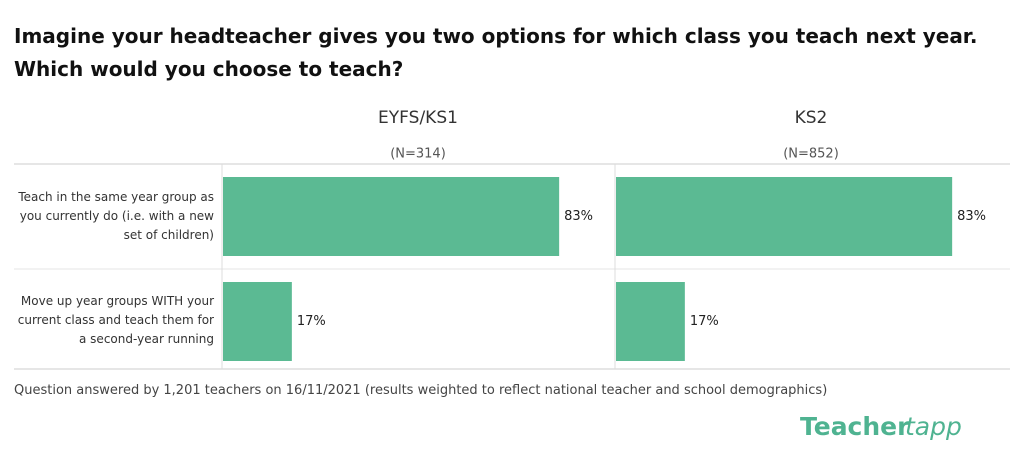 This screenshot has width=1024, height=455. Describe the element at coordinates (418, 154) in the screenshot. I see `panel-subtitle: (N=314)` at that location.